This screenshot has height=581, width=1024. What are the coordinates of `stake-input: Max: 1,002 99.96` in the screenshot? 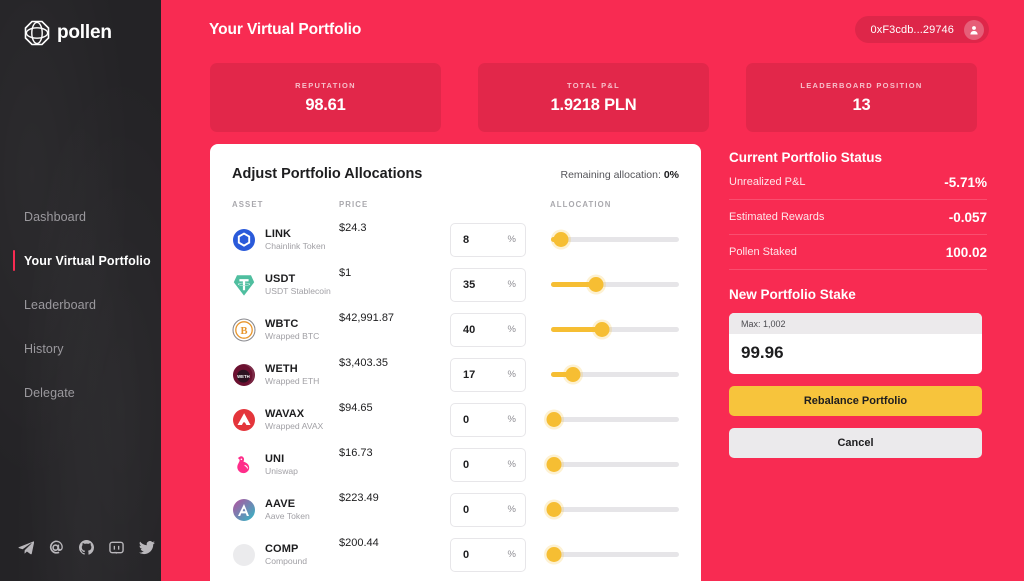 It's located at (855, 343).